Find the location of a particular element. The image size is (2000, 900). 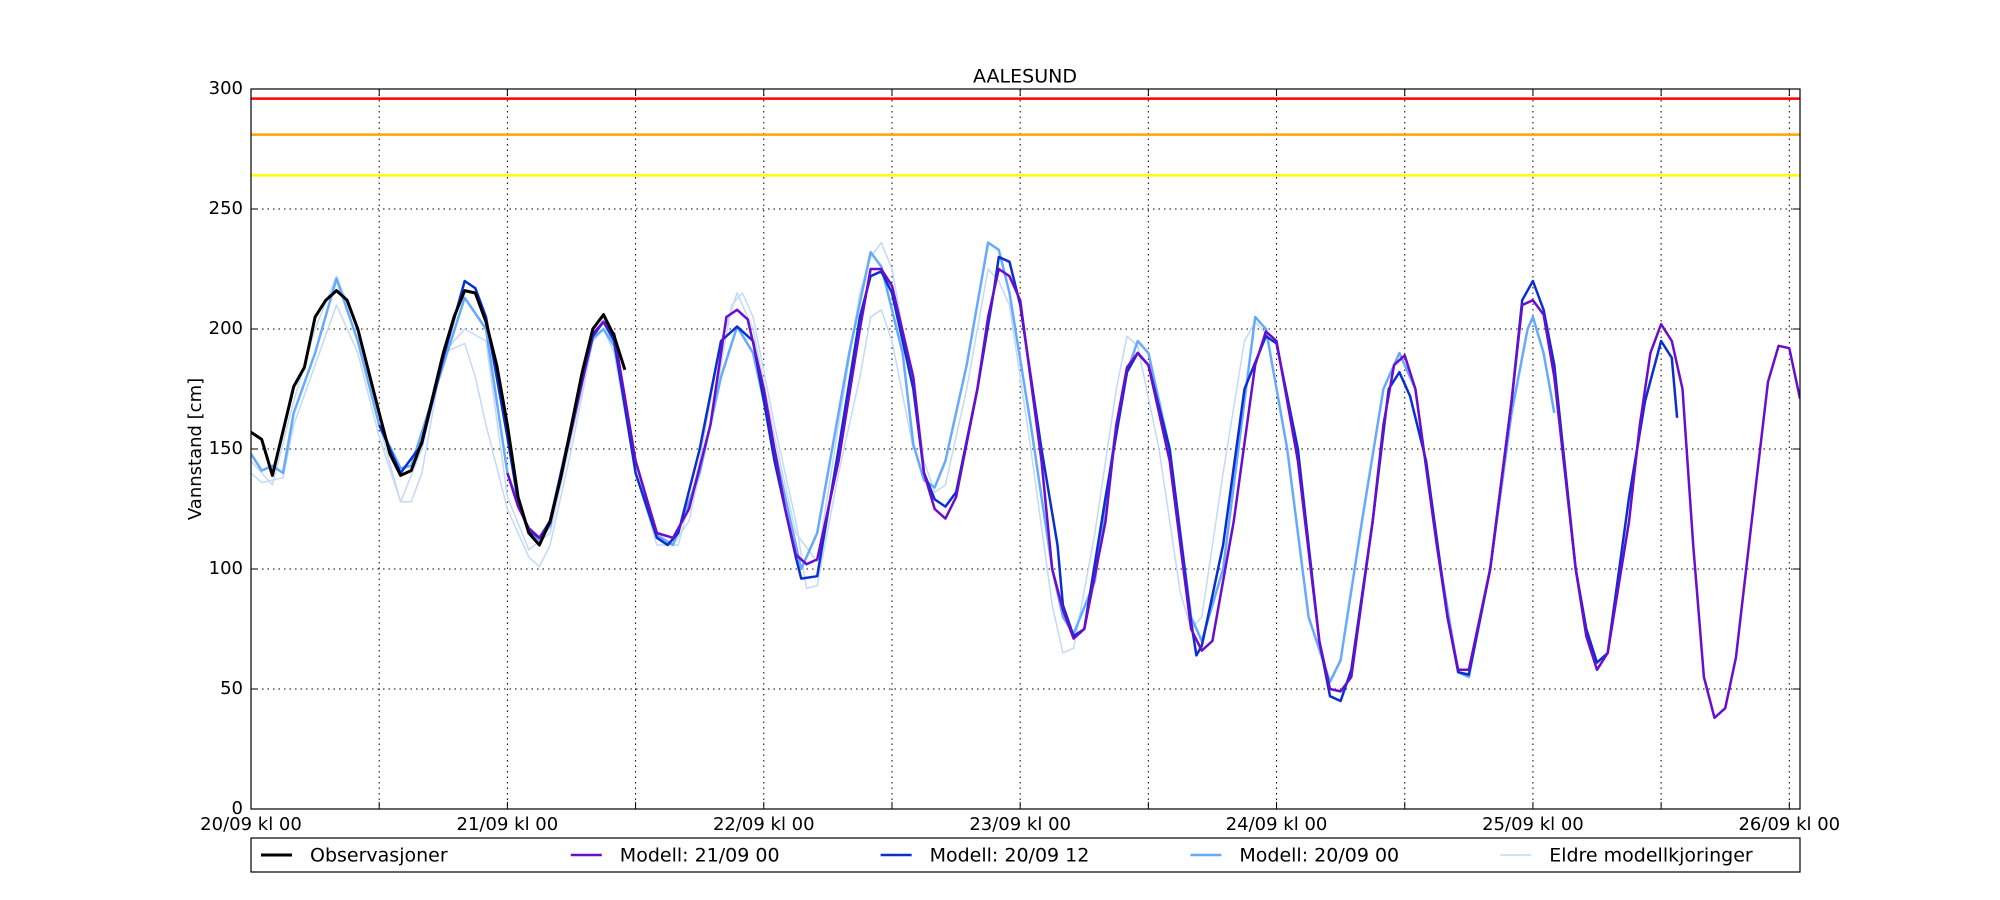

x-tick-label: 20/09 kl 00 is located at coordinates (251, 824).